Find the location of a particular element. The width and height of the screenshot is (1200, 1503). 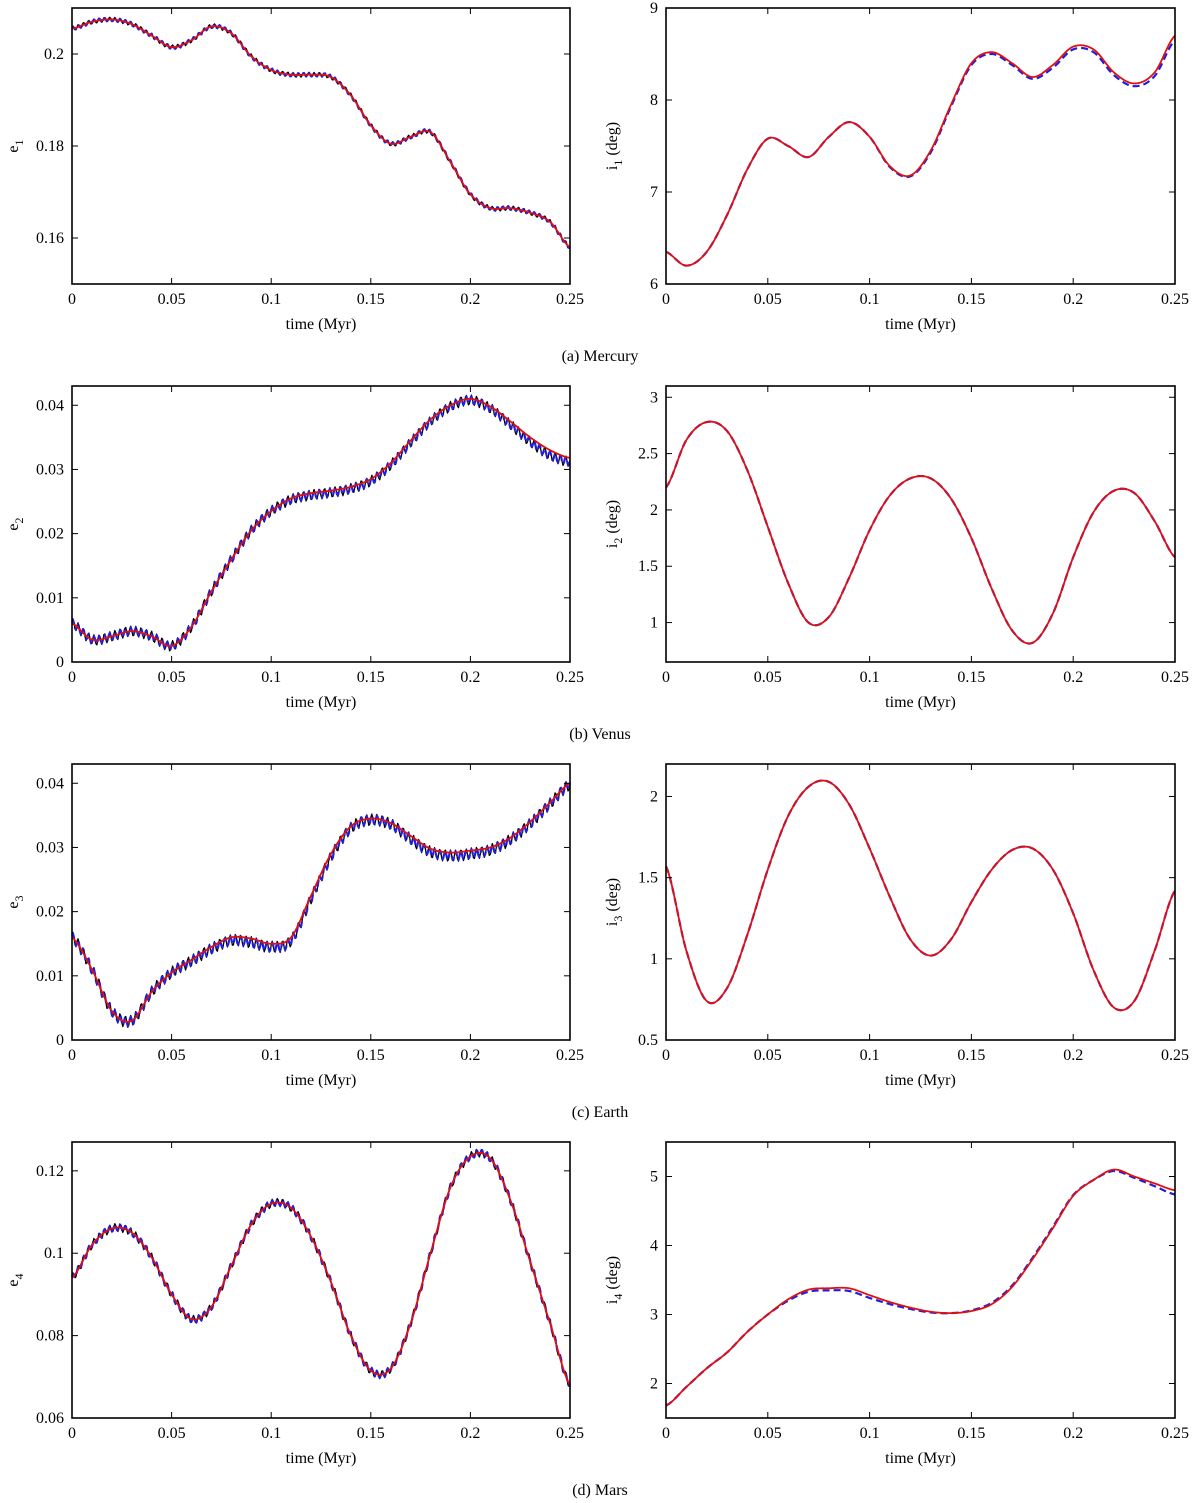

y-tick-label: 0.1 is located at coordinates (54, 1253).